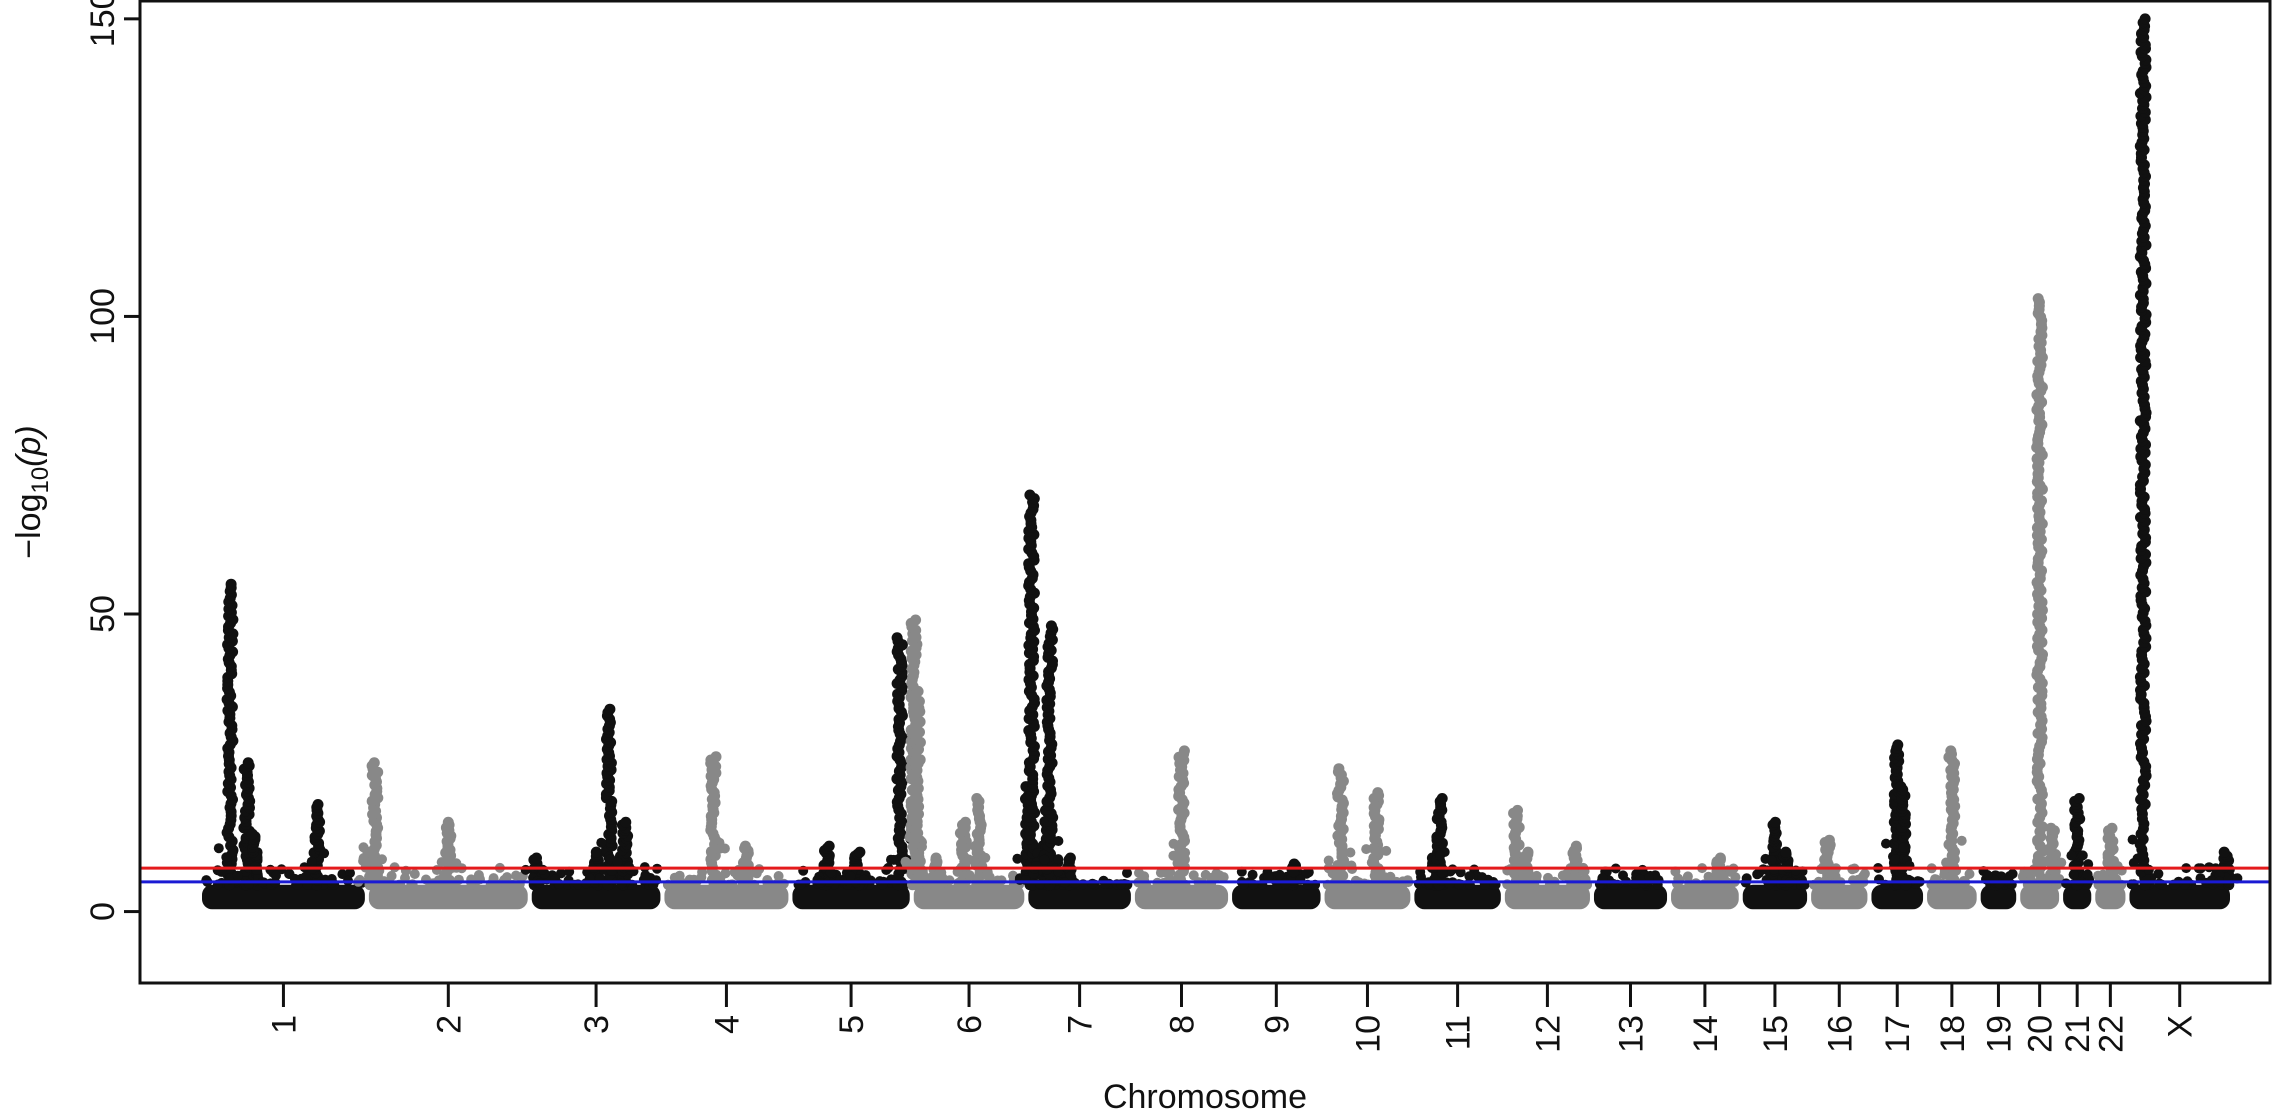  What do you see at coordinates (2078, 1034) in the screenshot?
I see `x-tick-label: 21` at bounding box center [2078, 1034].